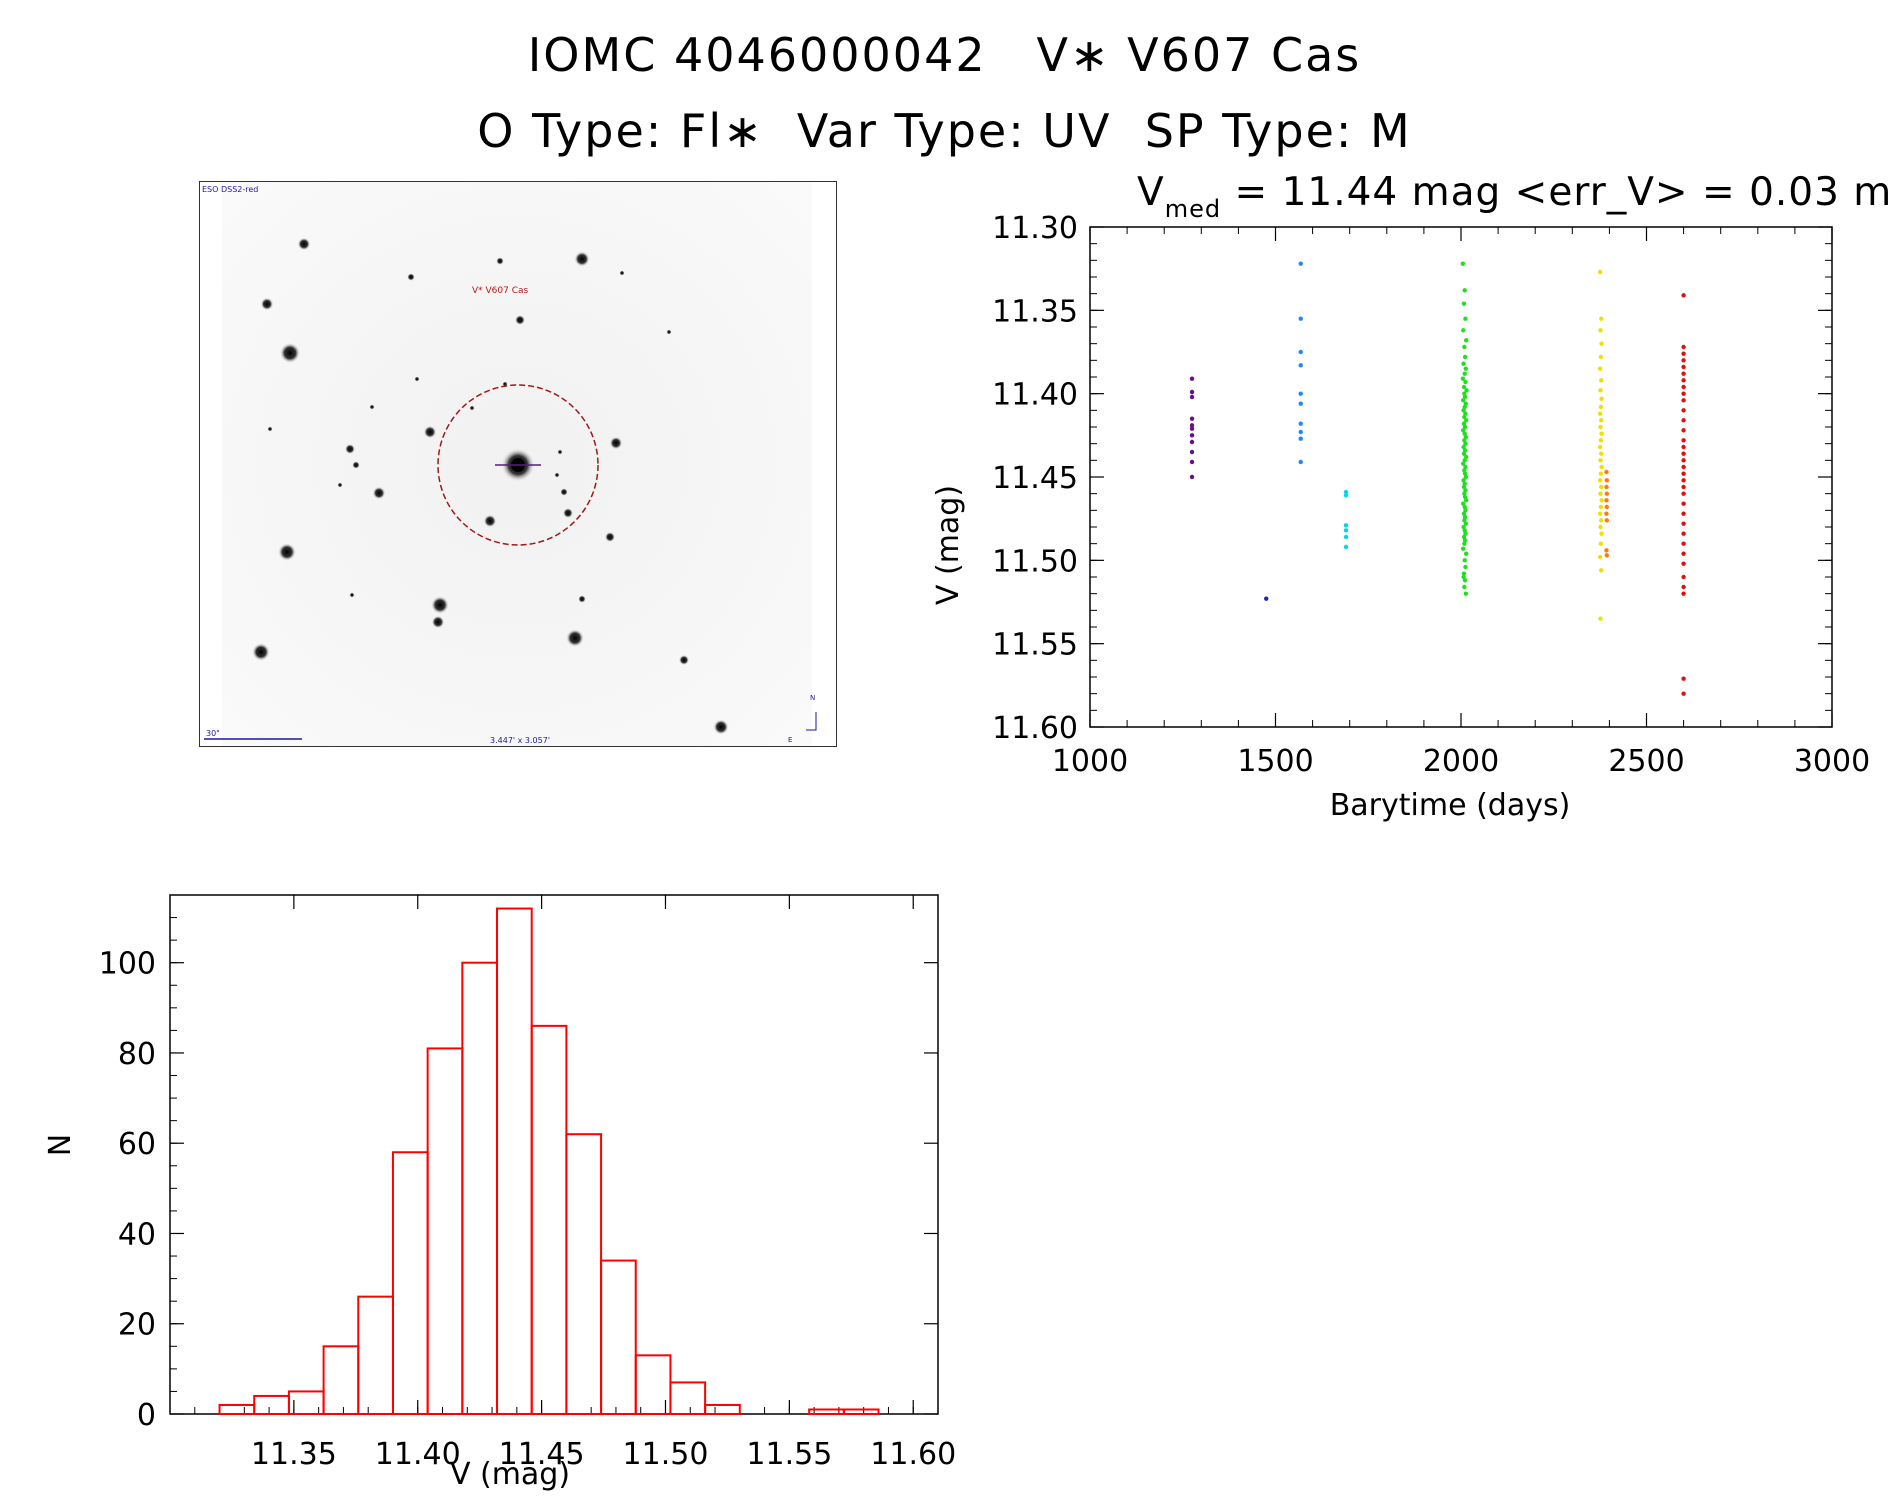  What do you see at coordinates (1832, 761) in the screenshot?
I see `x-tick-label: 3000` at bounding box center [1832, 761].